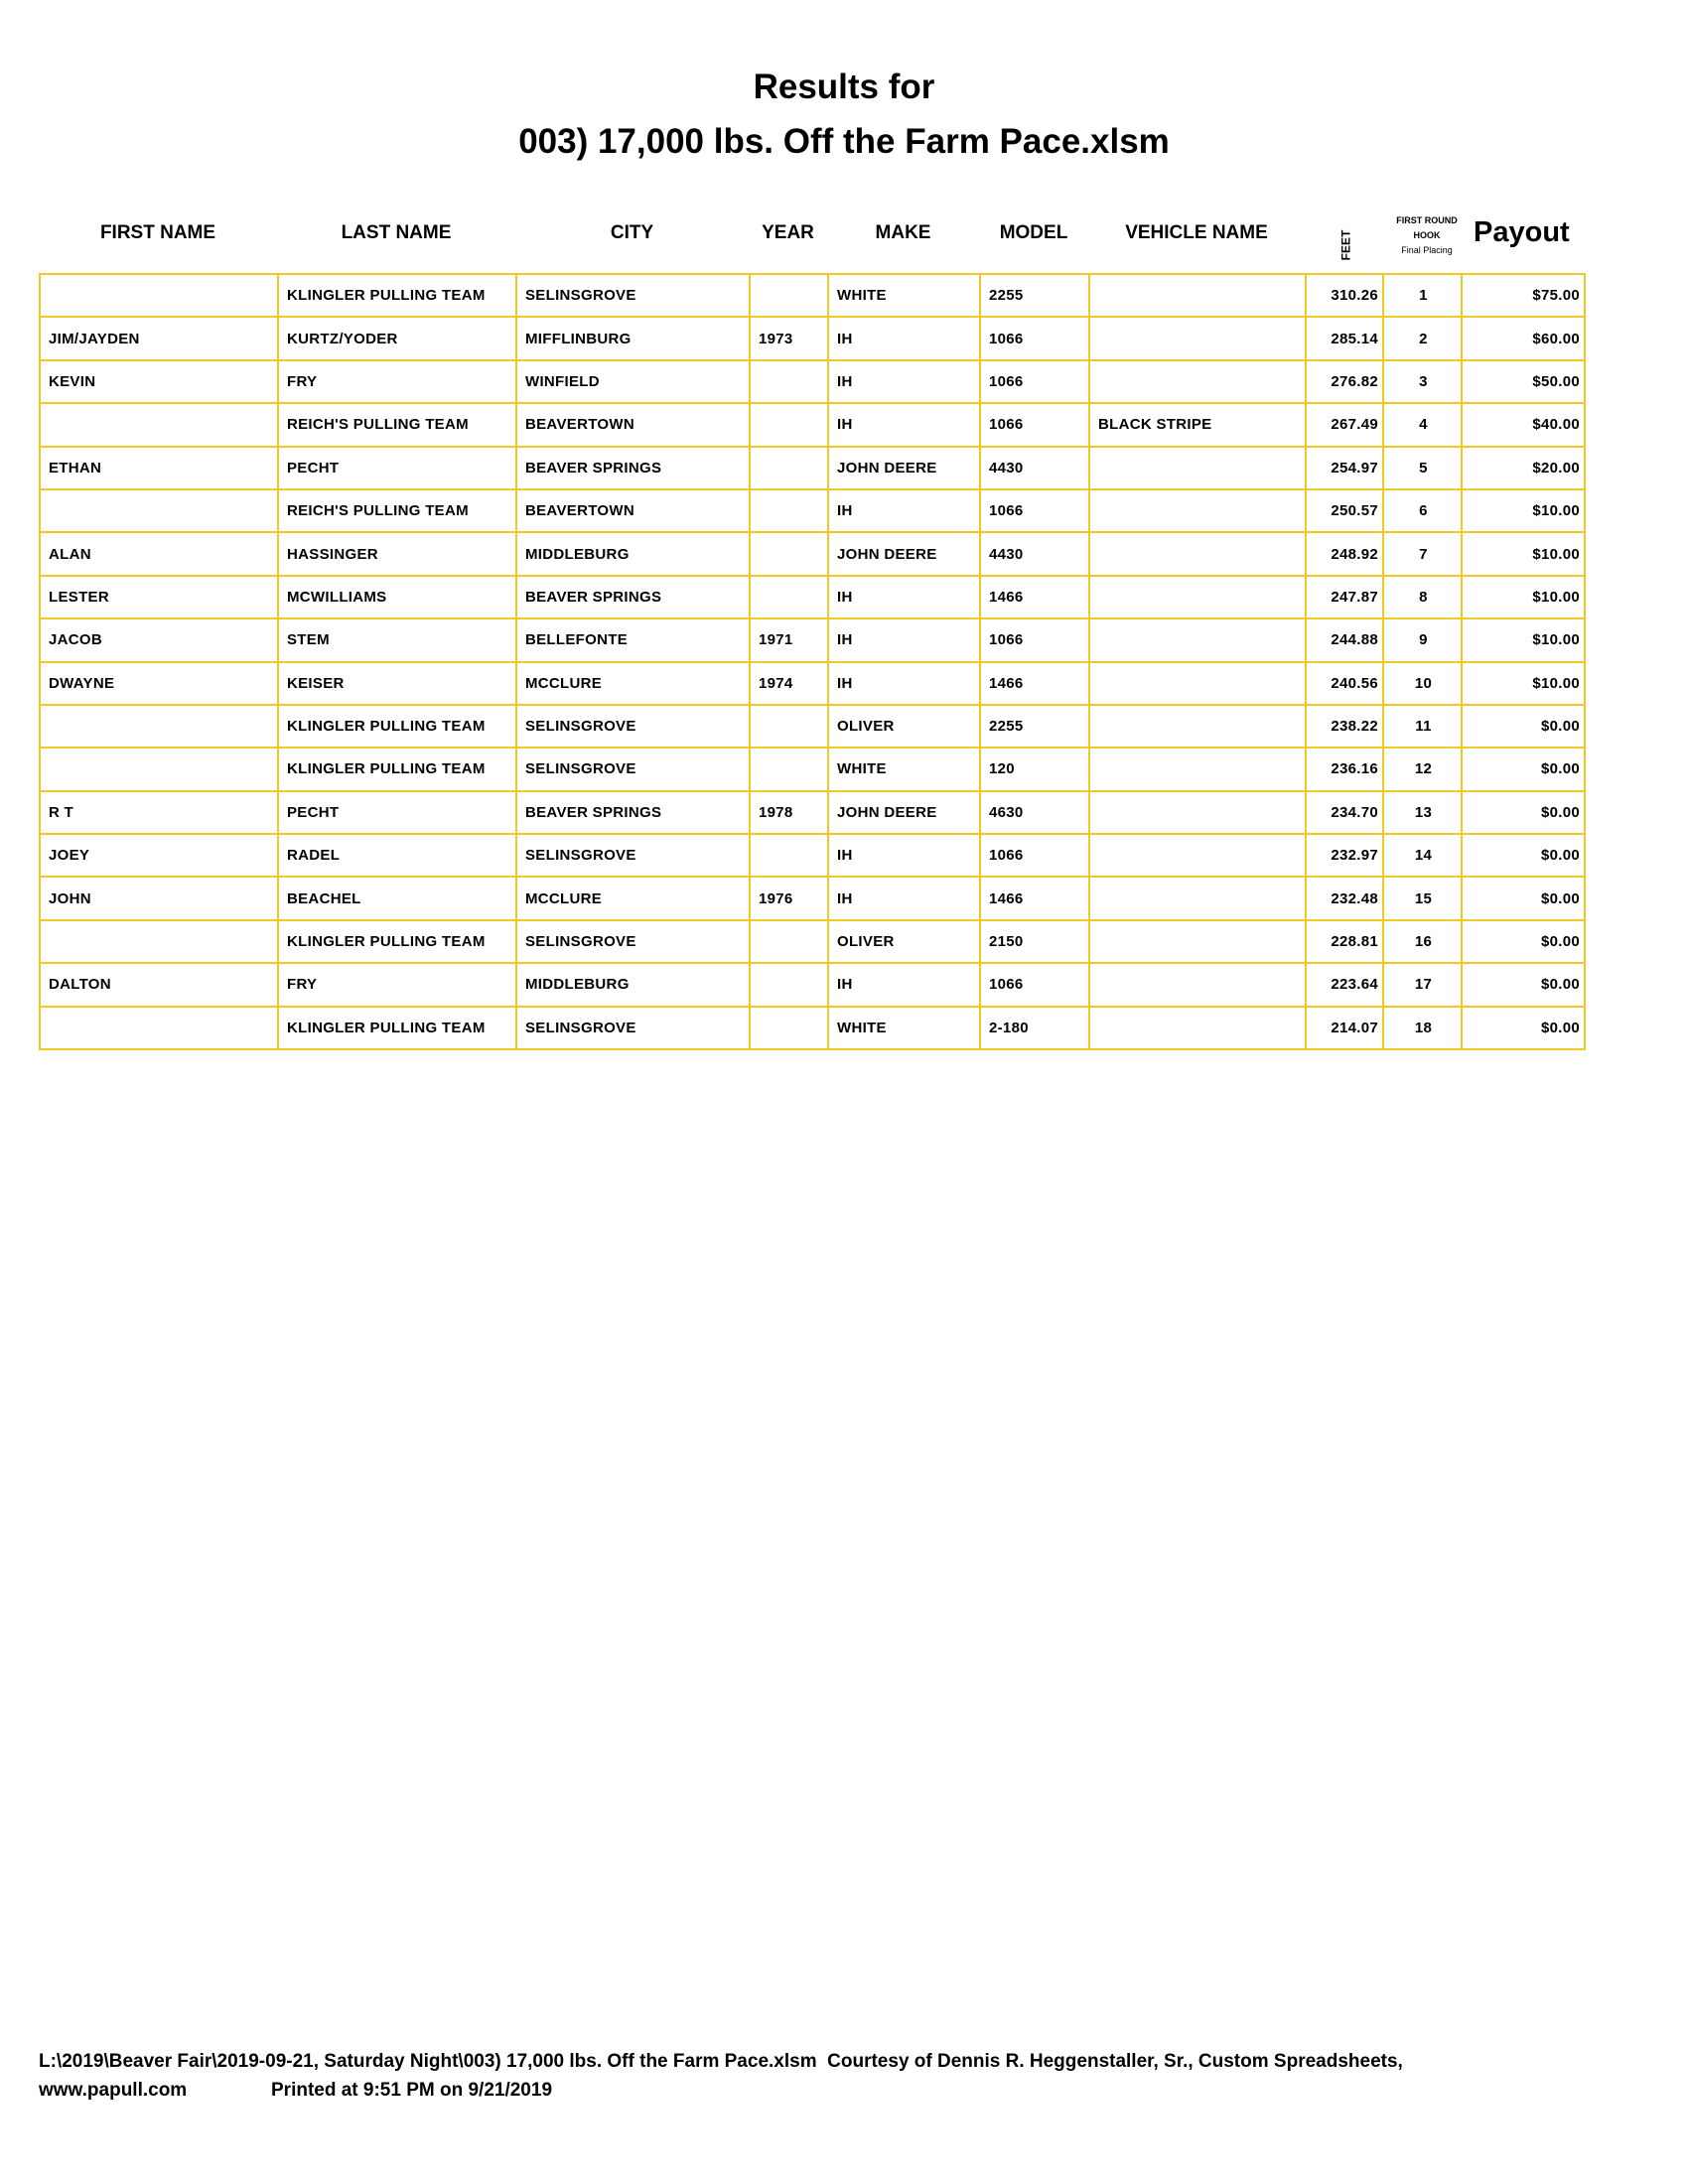 The height and width of the screenshot is (2184, 1688). I want to click on cell-payout: $20.00, so click(1523, 467).